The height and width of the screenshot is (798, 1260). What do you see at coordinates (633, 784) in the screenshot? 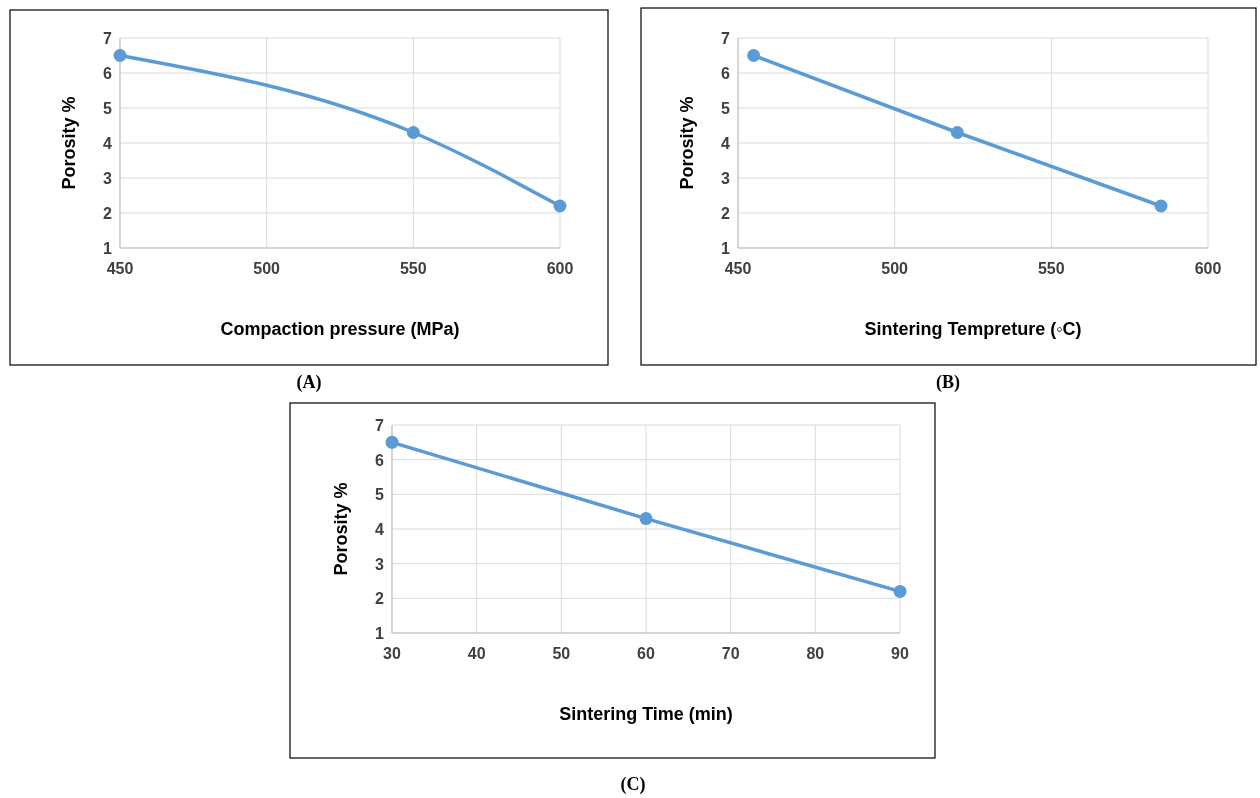
I see `text: (C)` at bounding box center [633, 784].